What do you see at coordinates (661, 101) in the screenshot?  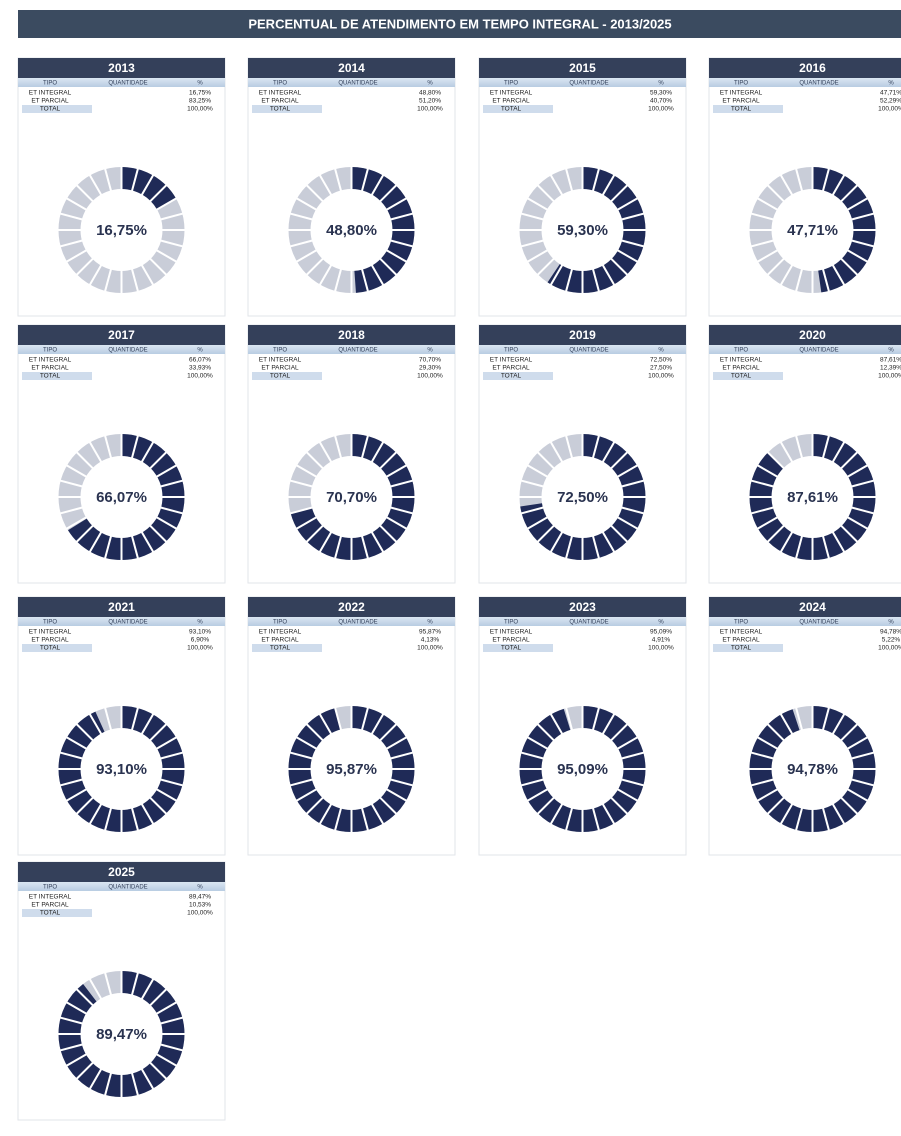 I see `table-cell: 40,70%` at bounding box center [661, 101].